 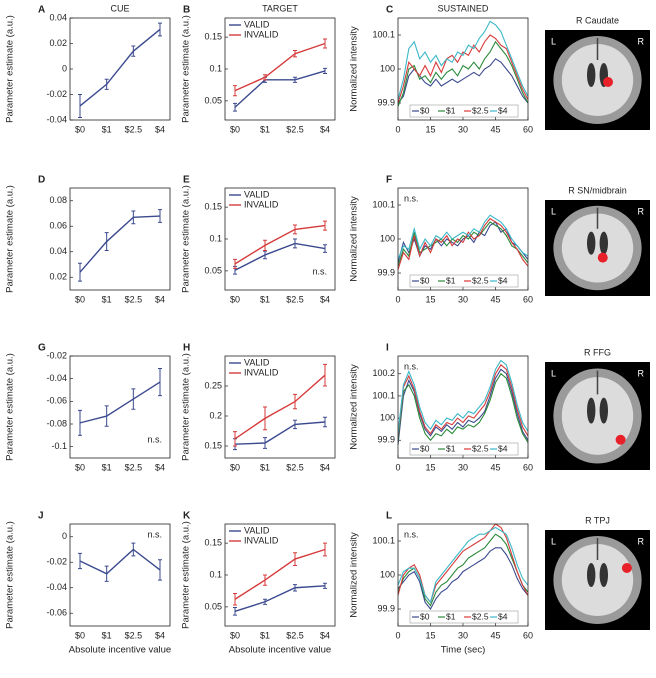 What do you see at coordinates (591, 410) in the screenshot?
I see `brain-ventricle-l` at bounding box center [591, 410].